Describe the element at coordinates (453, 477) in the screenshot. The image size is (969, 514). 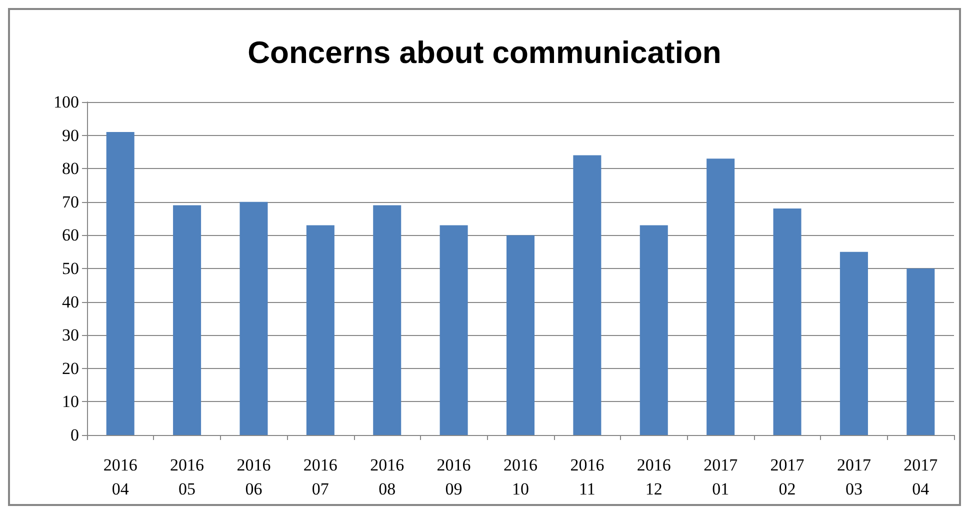
I see `x-tick-label: 2016 09` at that location.